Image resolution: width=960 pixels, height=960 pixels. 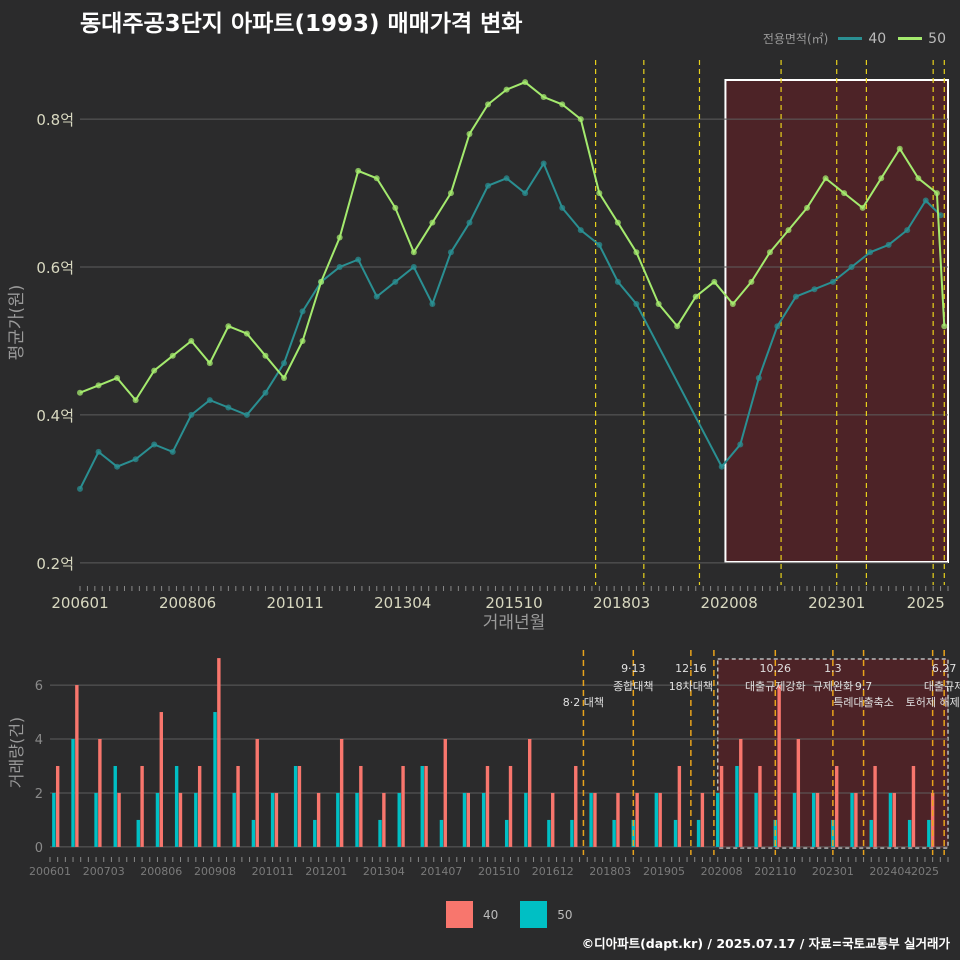 I want to click on volume-y-tick-label: 0, so click(x=39, y=848).